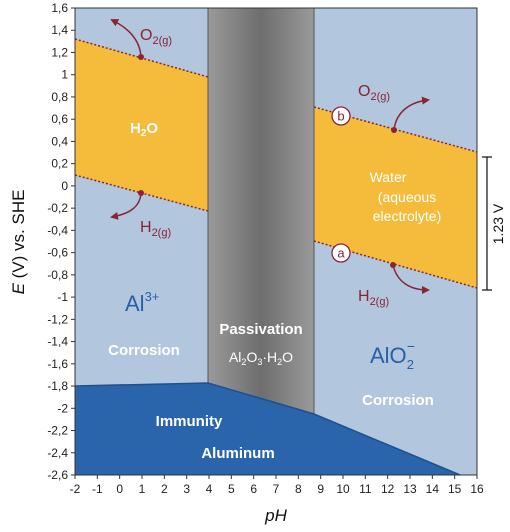  I want to click on x-tick-label: 13, so click(410, 489).